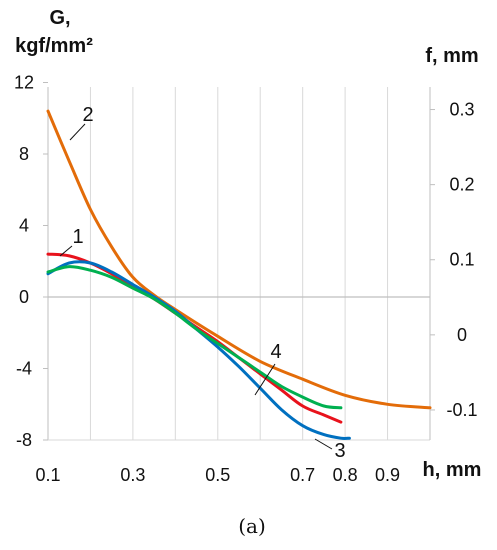 The image size is (497, 550). Describe the element at coordinates (77, 237) in the screenshot. I see `curve-label-1: 1` at that location.